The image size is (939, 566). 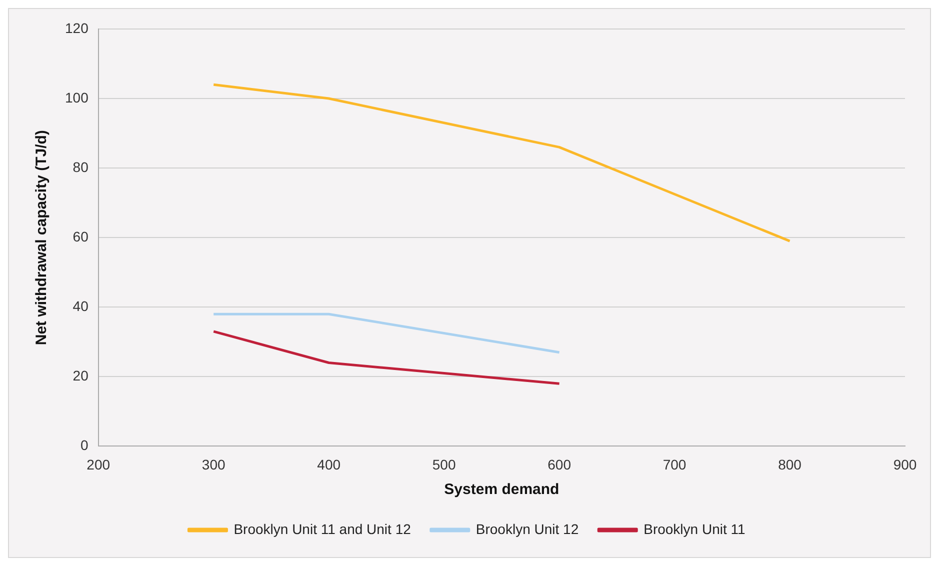 What do you see at coordinates (80, 376) in the screenshot?
I see `y-tick-label: 20` at bounding box center [80, 376].